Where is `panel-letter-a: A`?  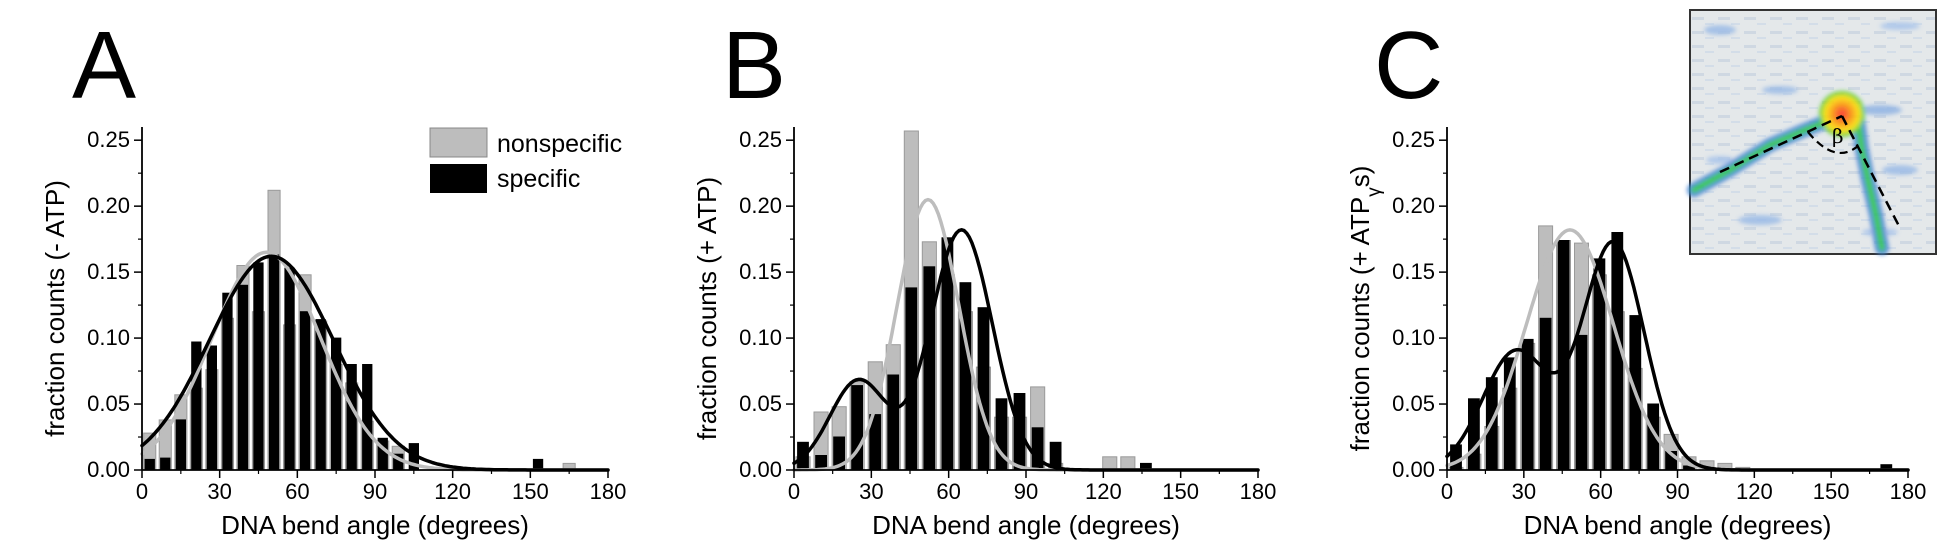 panel-letter-a: A is located at coordinates (104, 65).